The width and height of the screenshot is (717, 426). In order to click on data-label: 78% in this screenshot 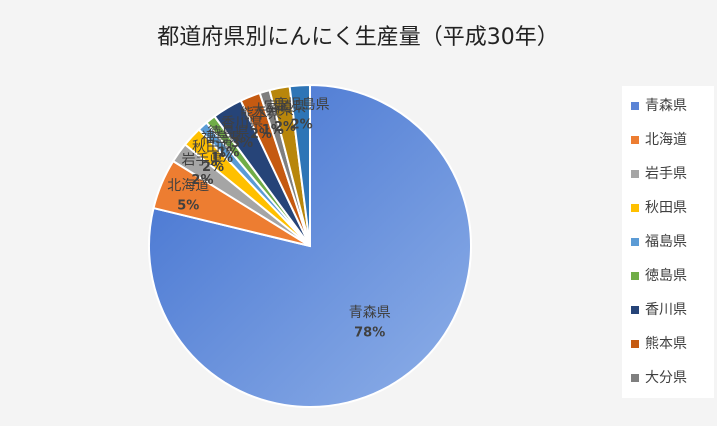, I will do `click(369, 332)`.